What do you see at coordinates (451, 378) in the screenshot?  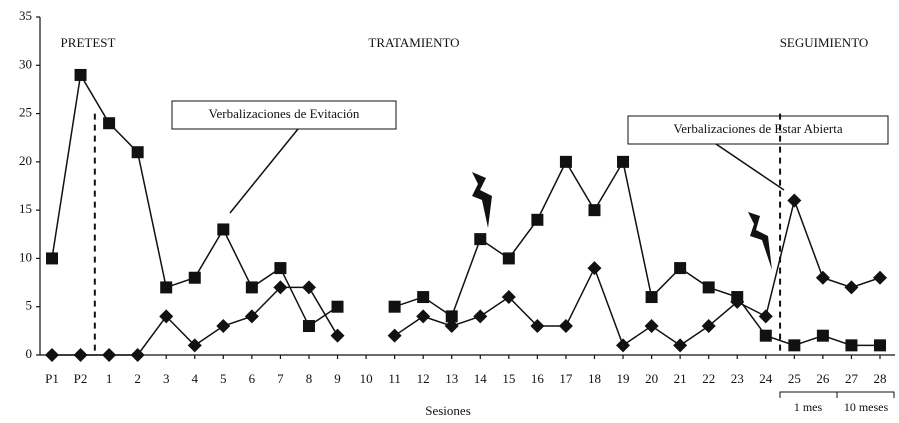 I see `x-tick-label: 13` at bounding box center [451, 378].